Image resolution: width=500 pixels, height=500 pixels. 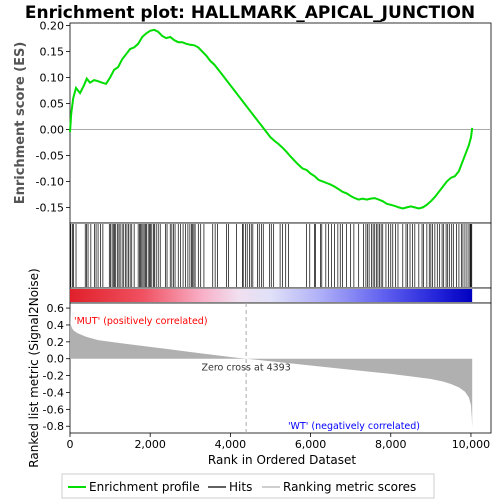 What do you see at coordinates (271, 295) in the screenshot?
I see `rank-gradient-fill` at bounding box center [271, 295].